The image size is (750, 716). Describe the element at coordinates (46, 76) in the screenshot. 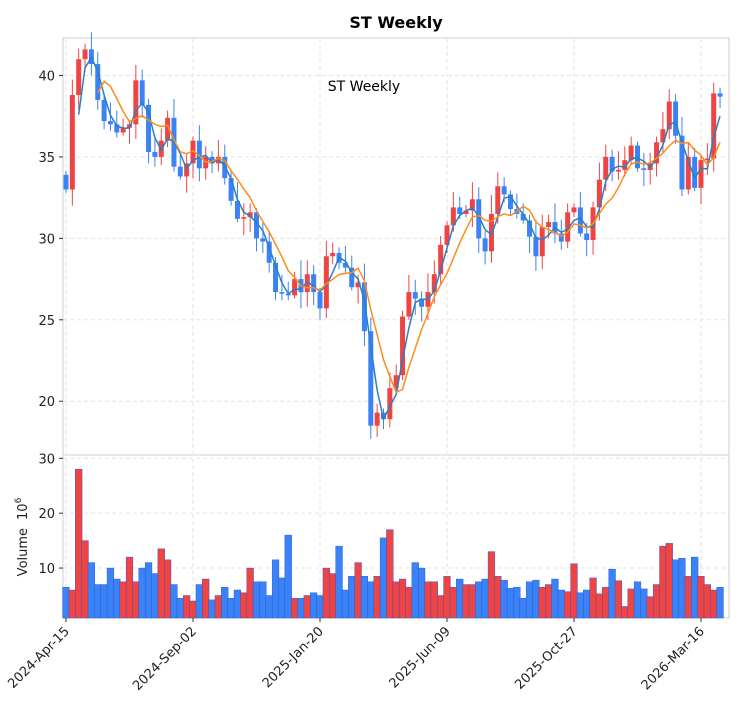

I see `price-tick-label: 40` at that location.